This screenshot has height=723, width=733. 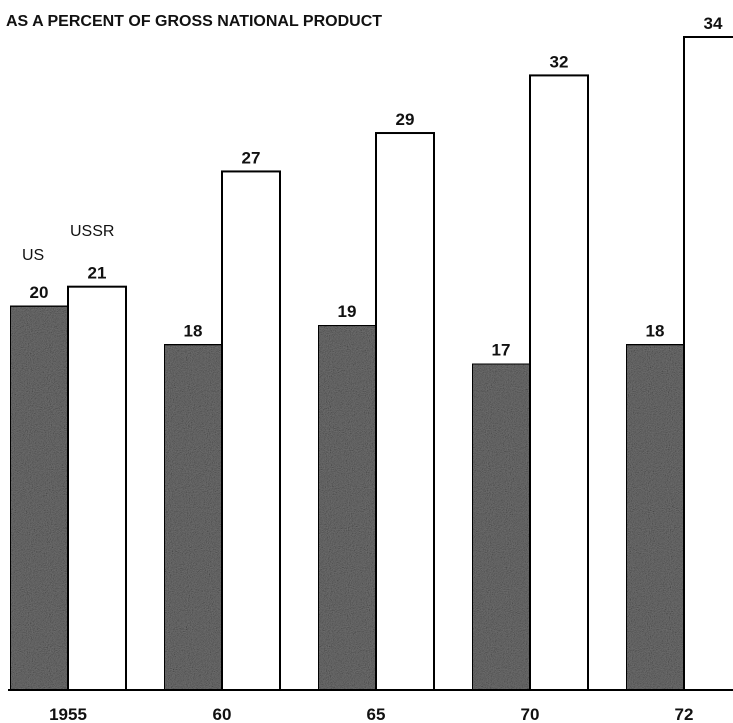 What do you see at coordinates (501, 350) in the screenshot?
I see `data-label-us-70: 17` at bounding box center [501, 350].